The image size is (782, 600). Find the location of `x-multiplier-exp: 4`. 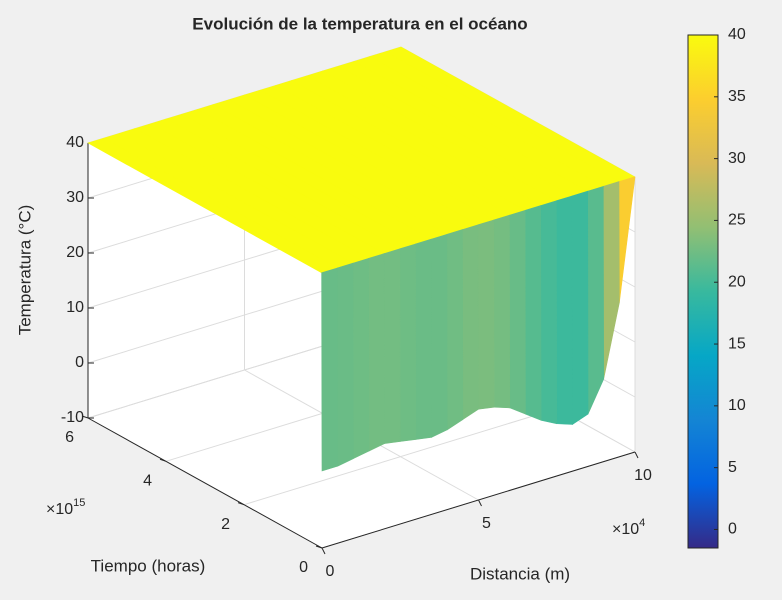

x-multiplier-exp: 4 is located at coordinates (642, 523).